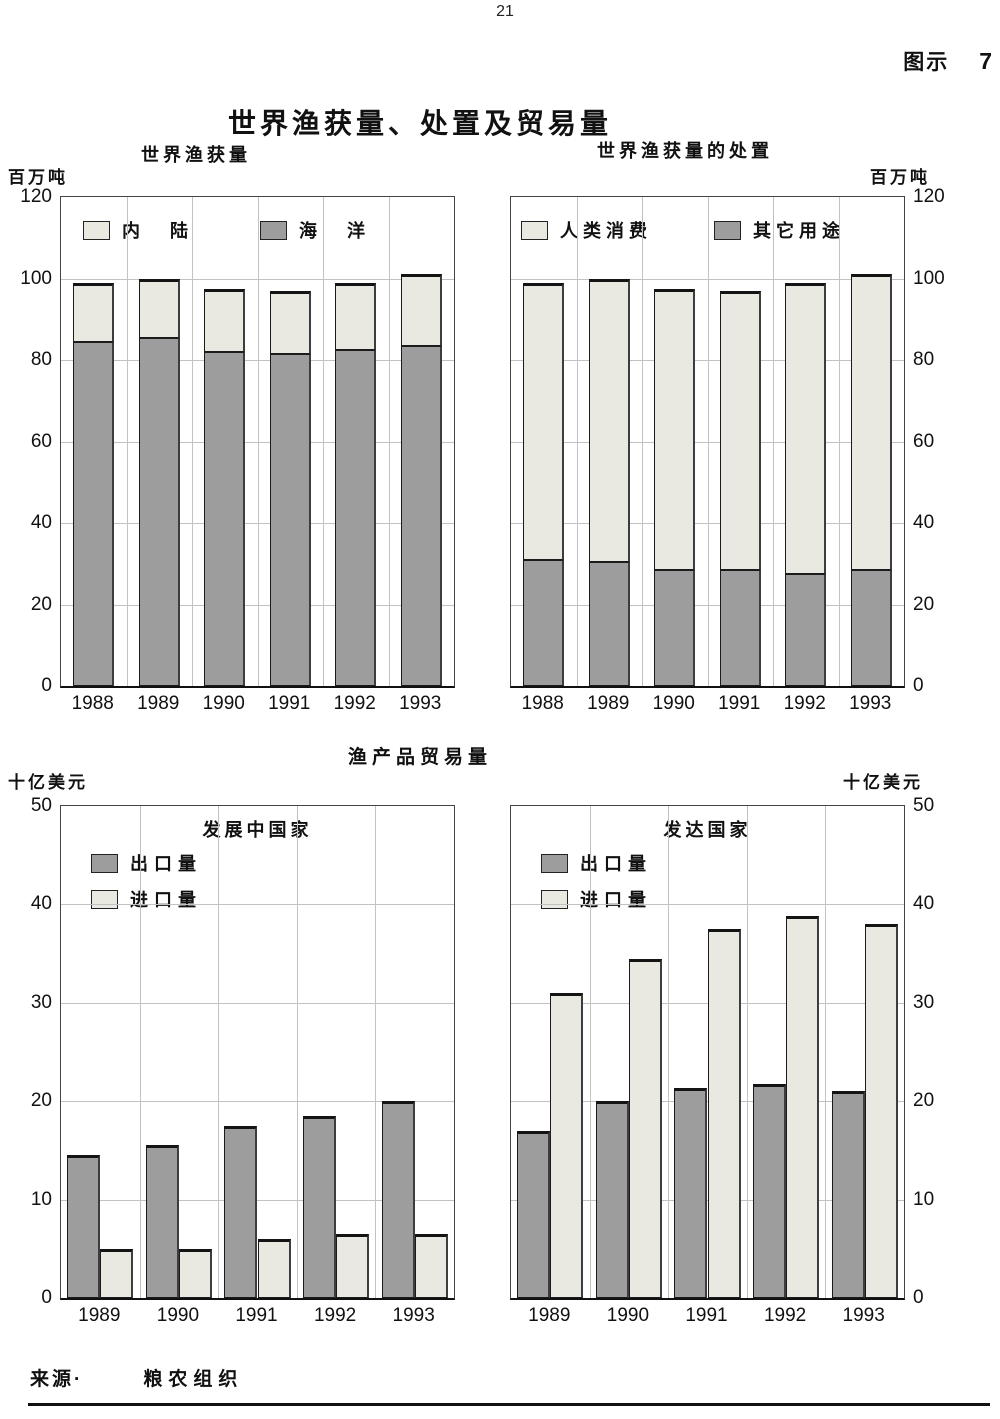  What do you see at coordinates (675, 627) in the screenshot?
I see `bar-disposition-1990-其它用途` at bounding box center [675, 627].